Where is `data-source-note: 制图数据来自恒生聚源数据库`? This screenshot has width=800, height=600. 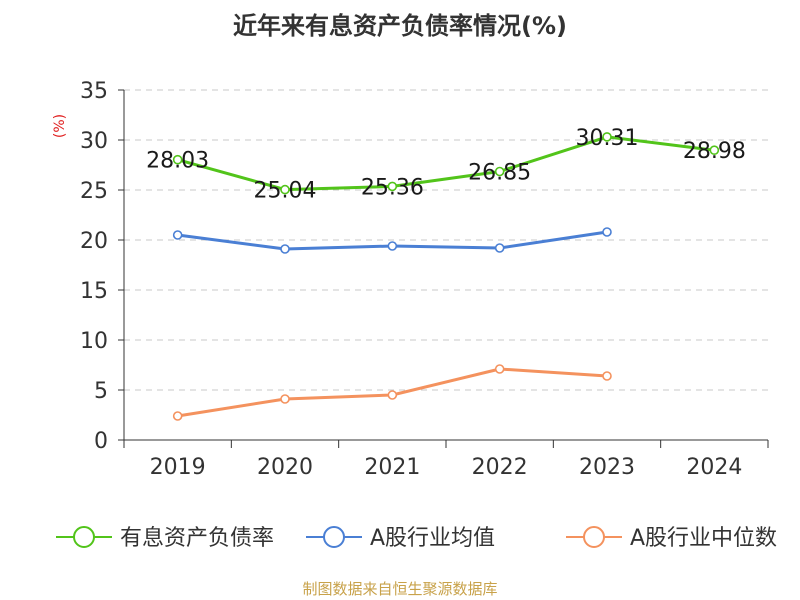 data-source-note: 制图数据来自恒生聚源数据库 is located at coordinates (399, 589).